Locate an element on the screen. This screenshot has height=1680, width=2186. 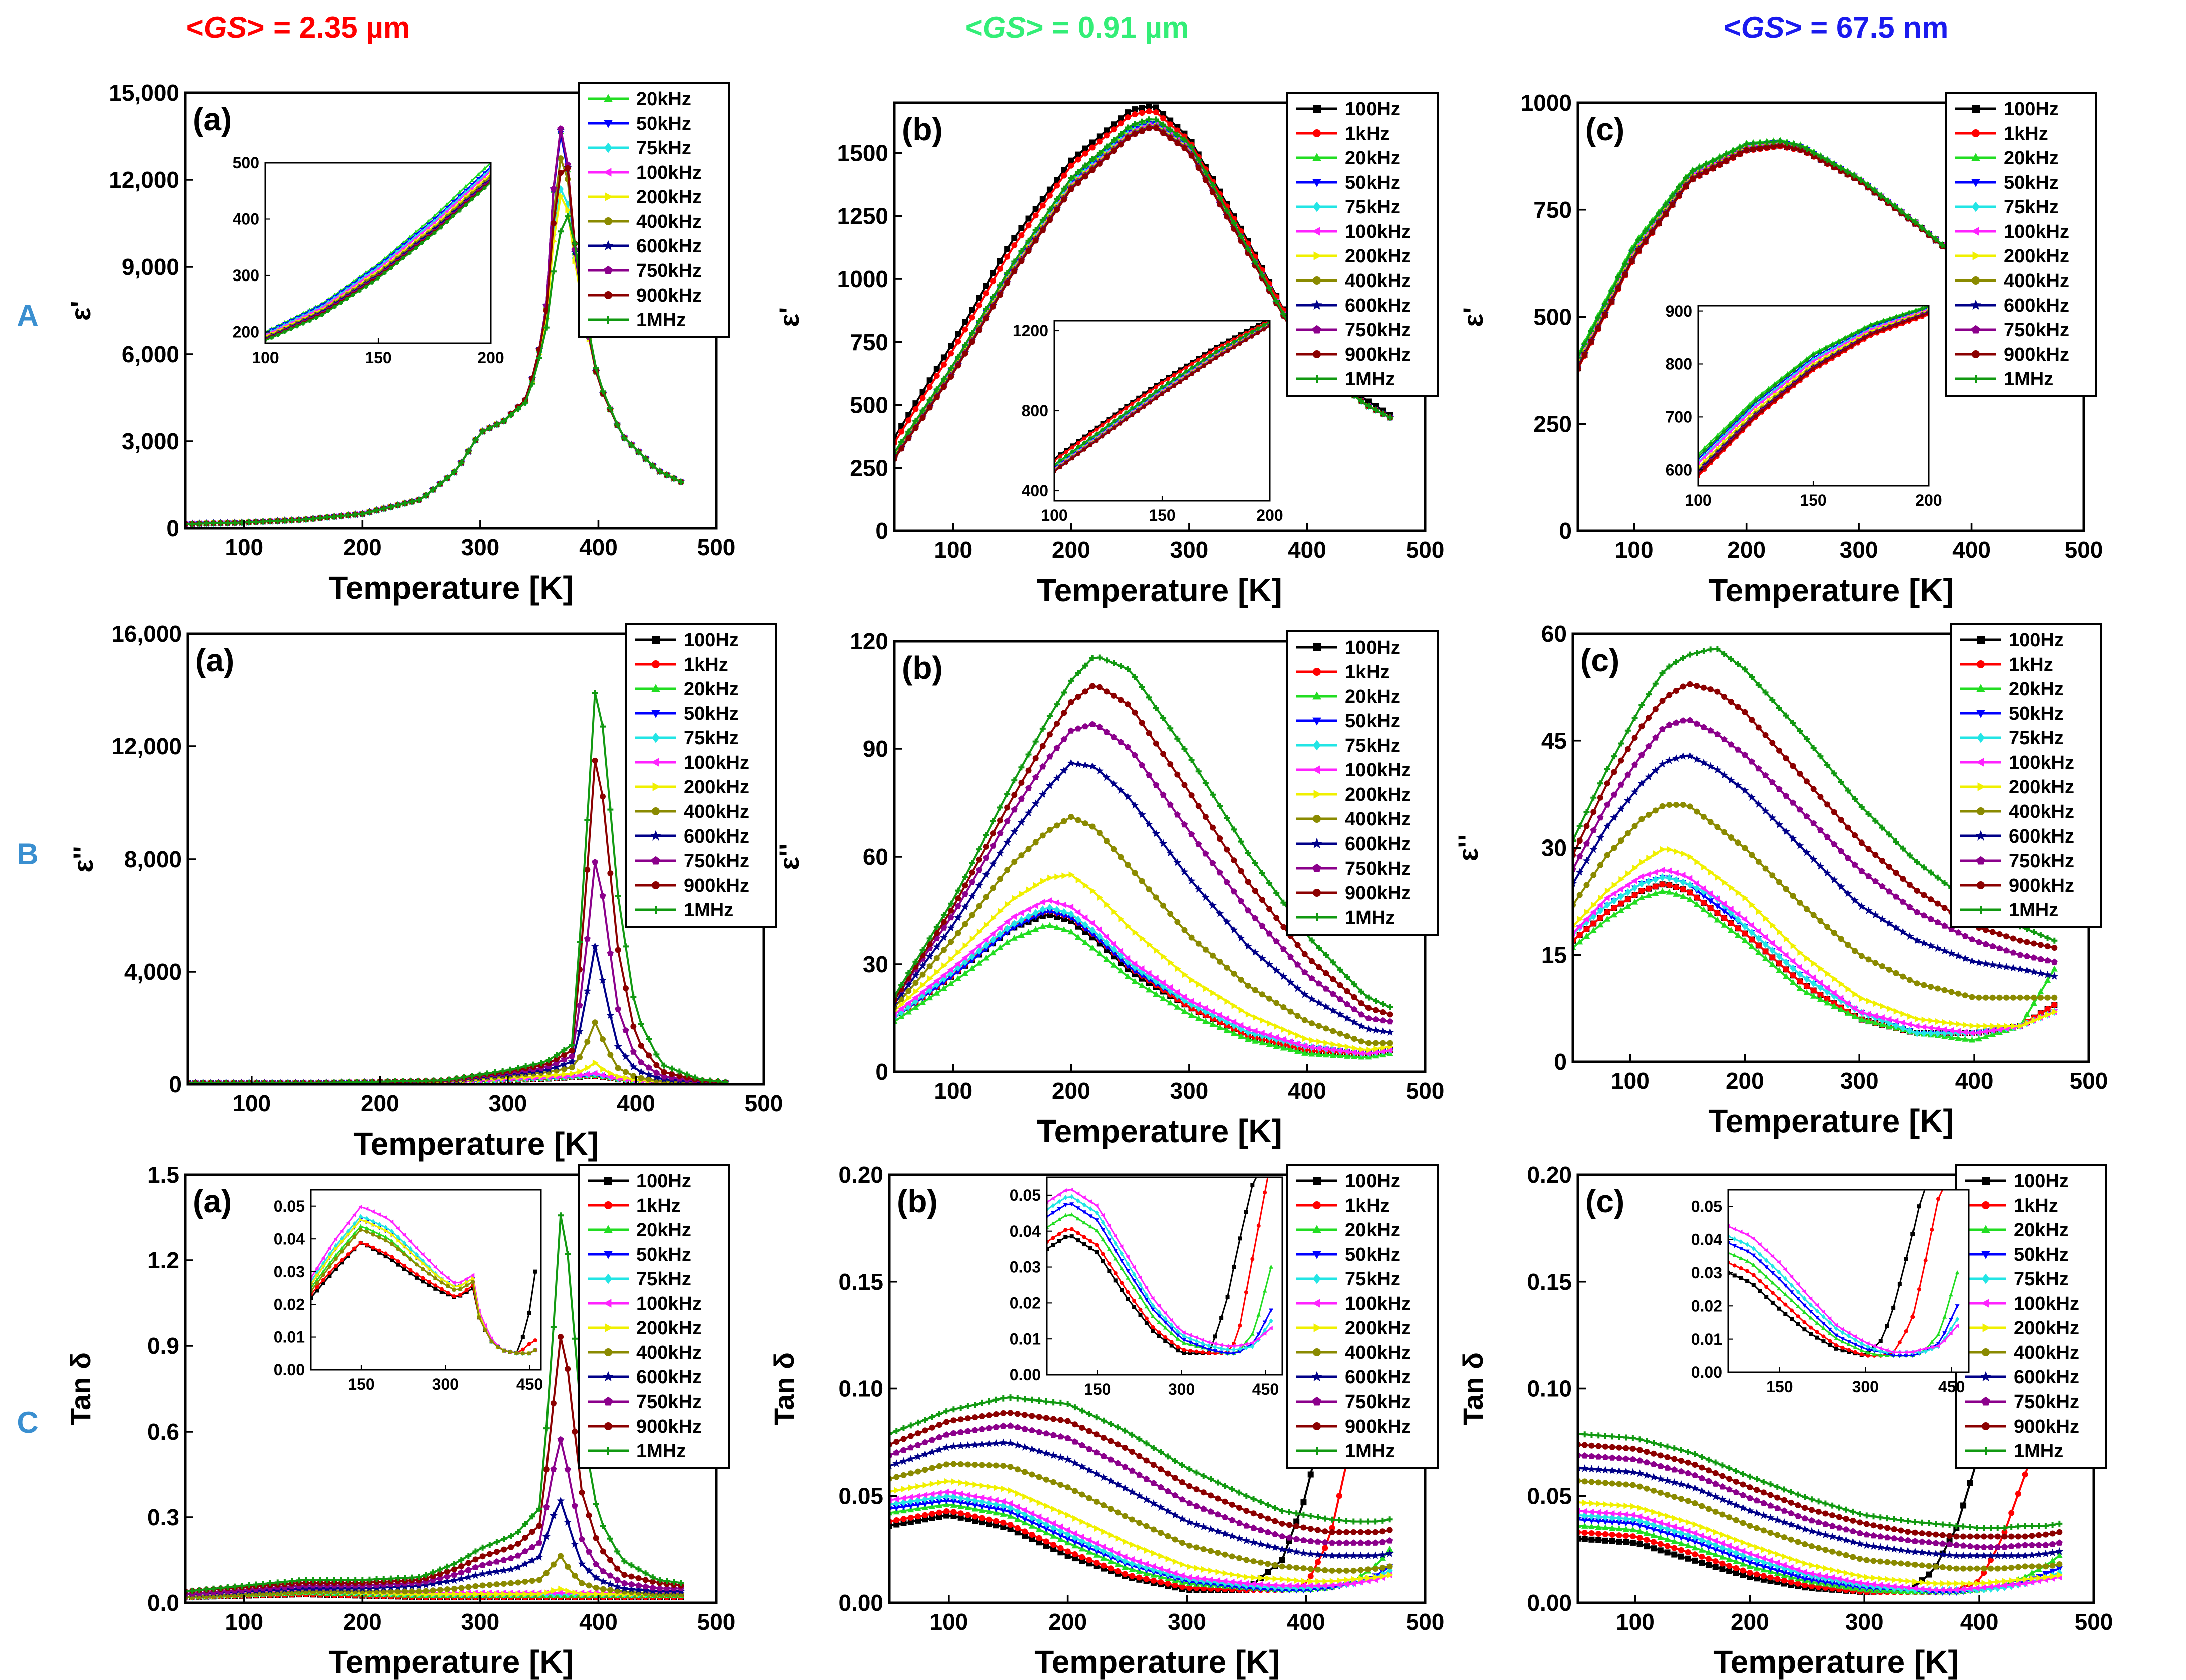
x-tick-label: 100 is located at coordinates (266, 358).